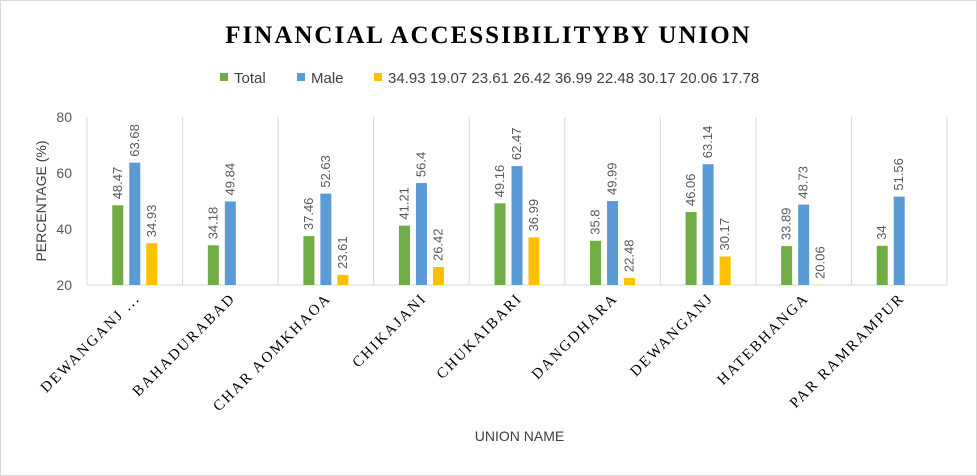 This screenshot has width=977, height=476. What do you see at coordinates (516, 144) in the screenshot?
I see `data-label: 62.47` at bounding box center [516, 144].